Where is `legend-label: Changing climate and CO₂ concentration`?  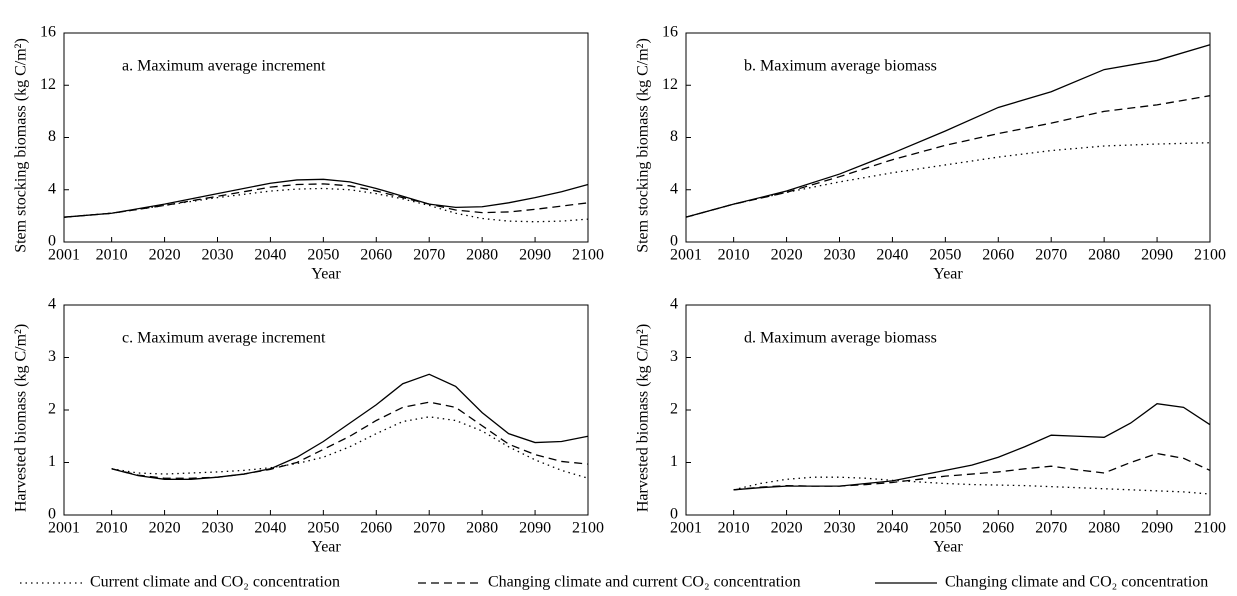 legend-label: Changing climate and CO₂ concentration is located at coordinates (1076, 582).